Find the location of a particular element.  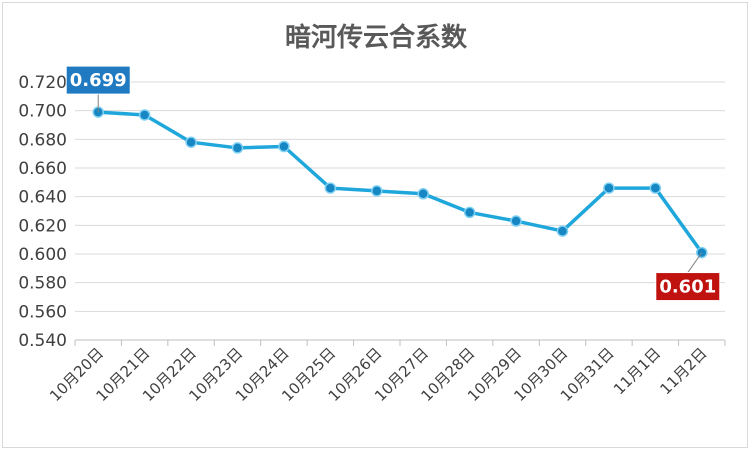

y-tick-label: 0.620 is located at coordinates (42, 226).